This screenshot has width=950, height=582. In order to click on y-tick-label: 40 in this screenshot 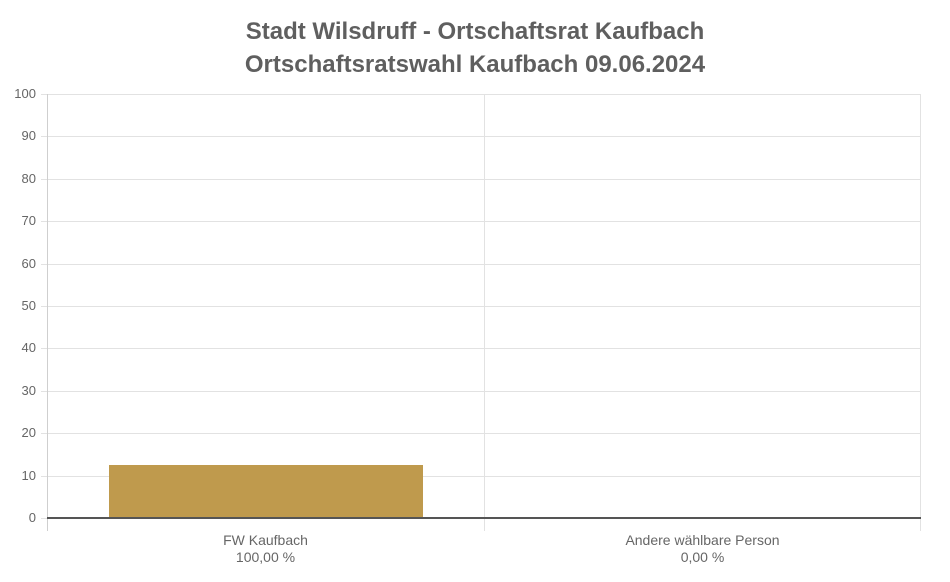, I will do `click(28, 347)`.